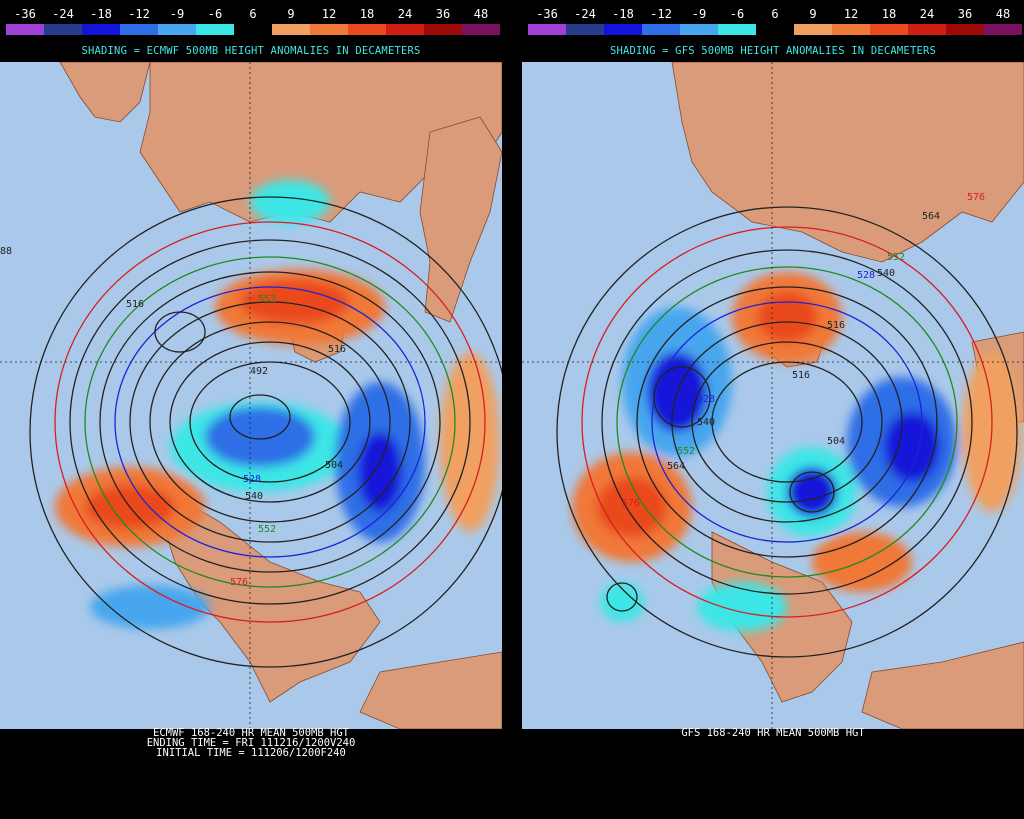 The image size is (1024, 819). I want to click on scale-label: 9, so click(813, 14).